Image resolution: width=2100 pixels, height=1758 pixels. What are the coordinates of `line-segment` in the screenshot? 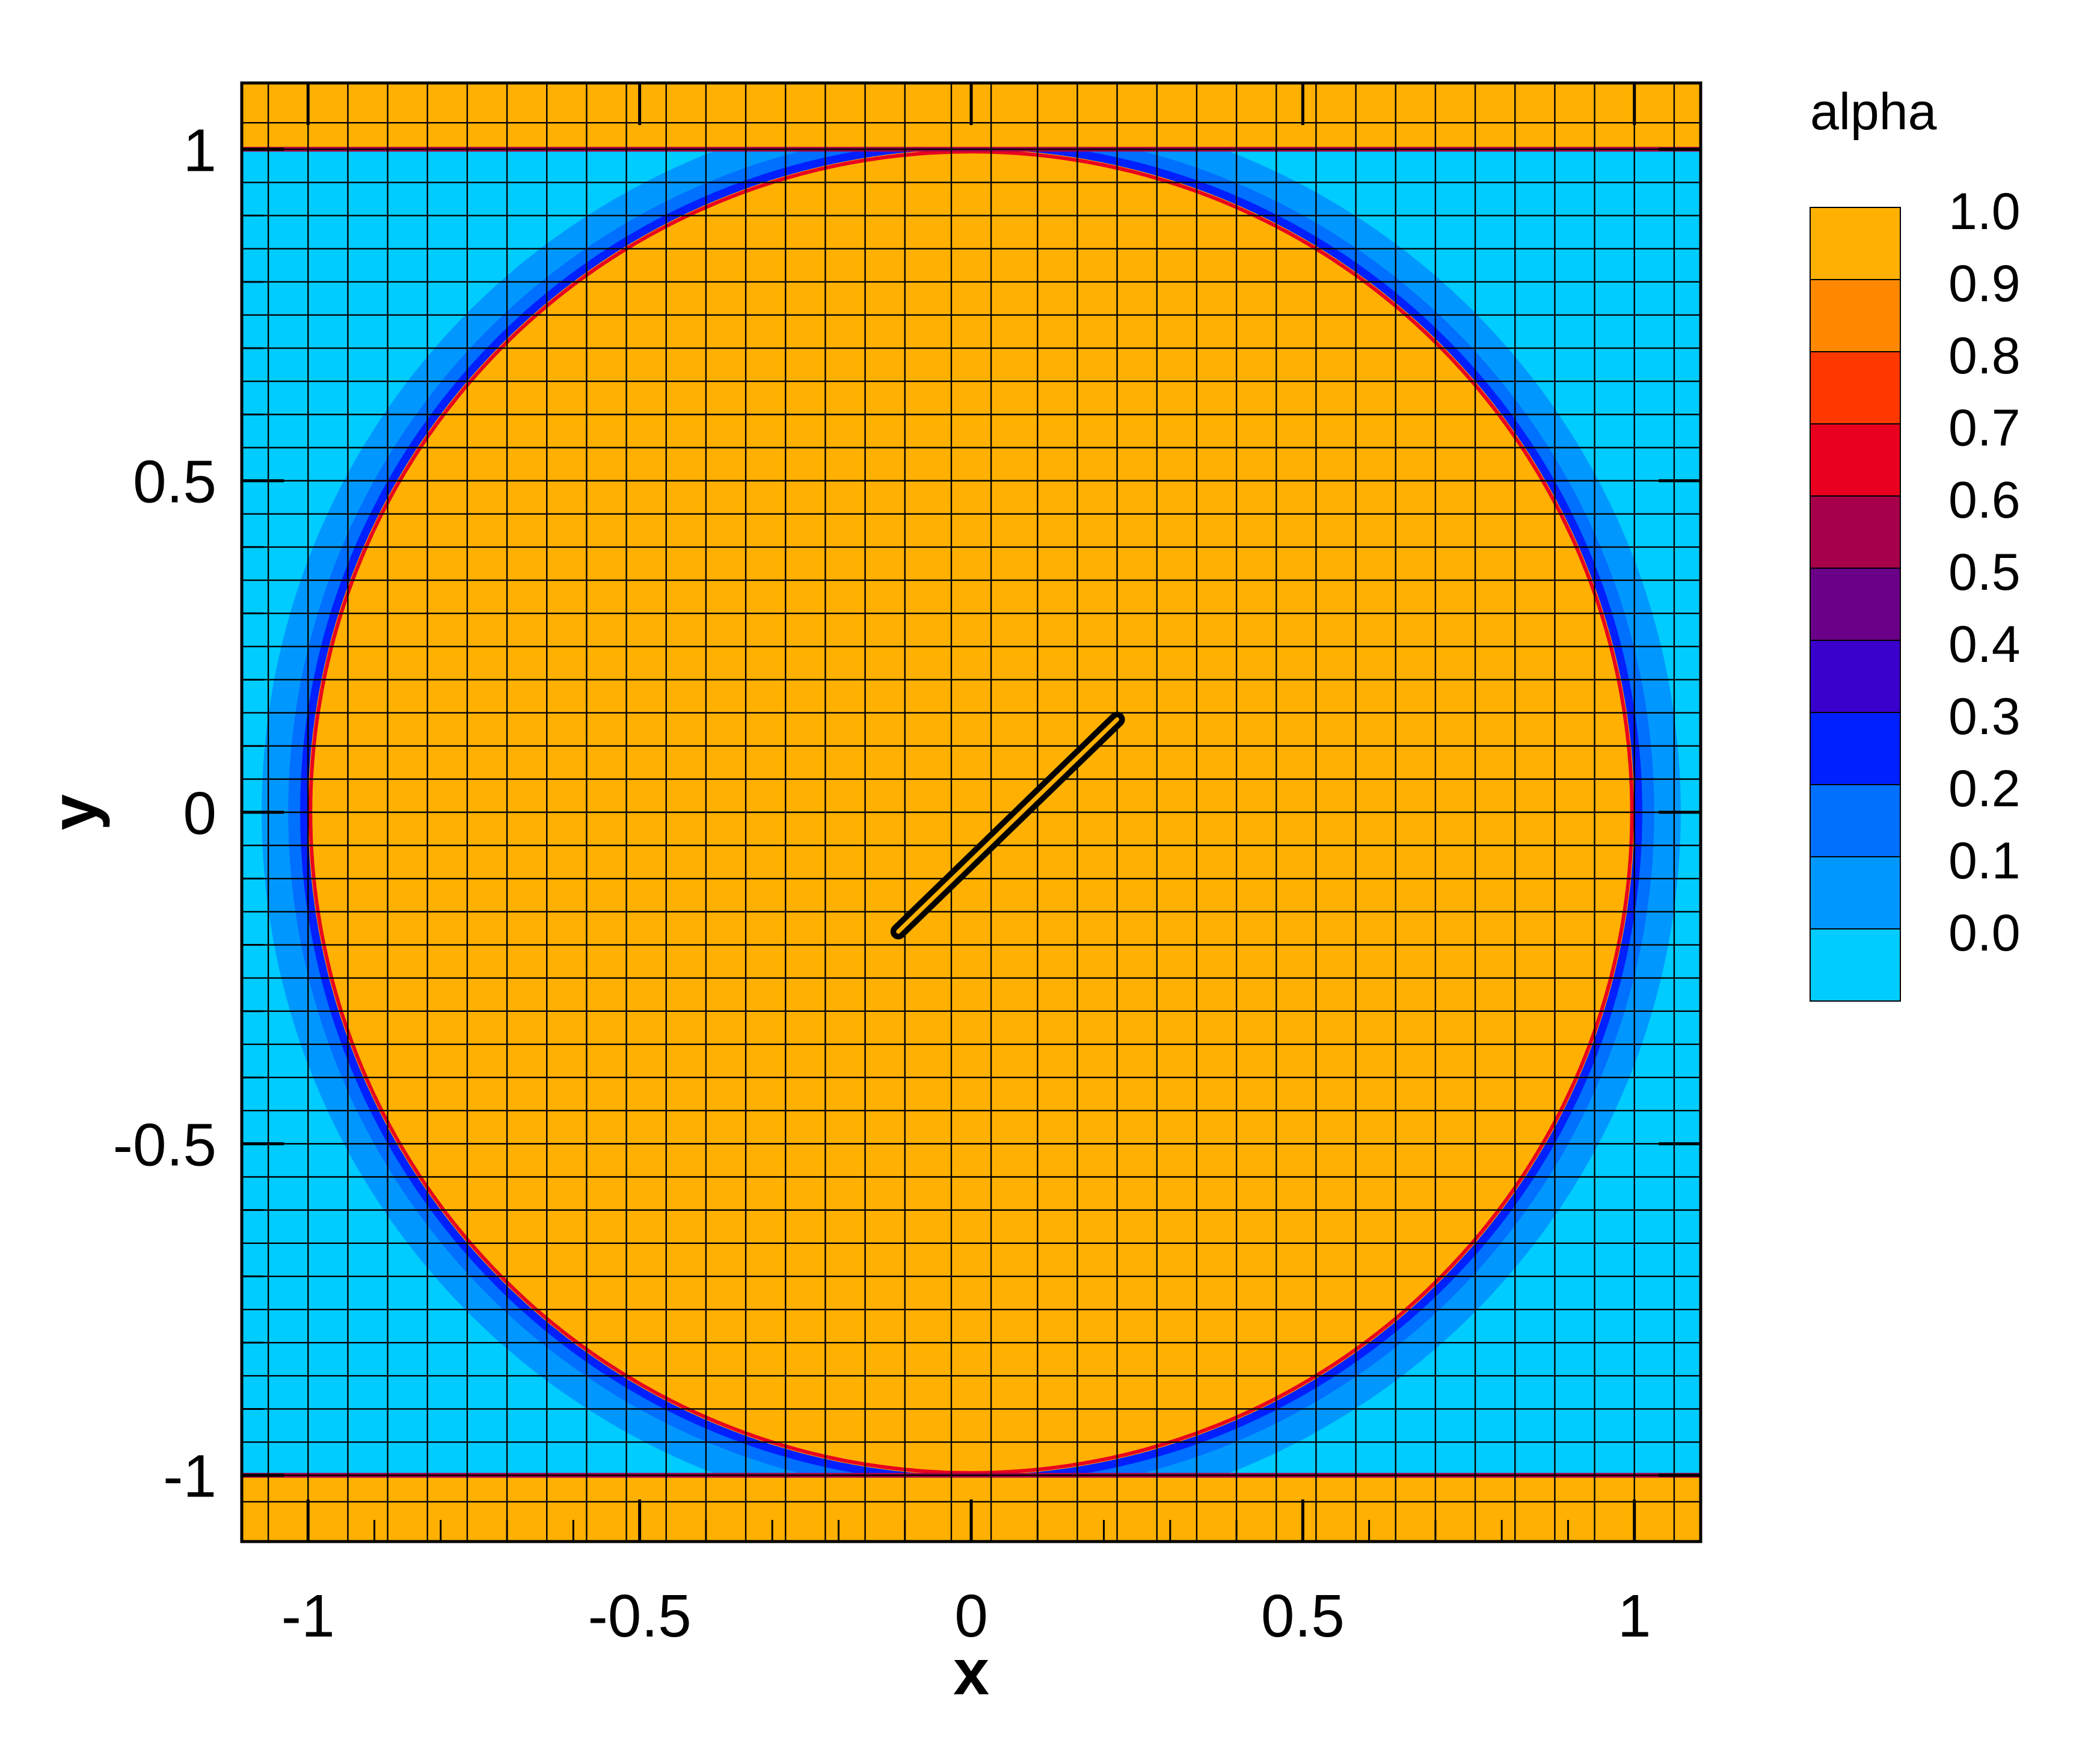 It's located at (1007, 825).